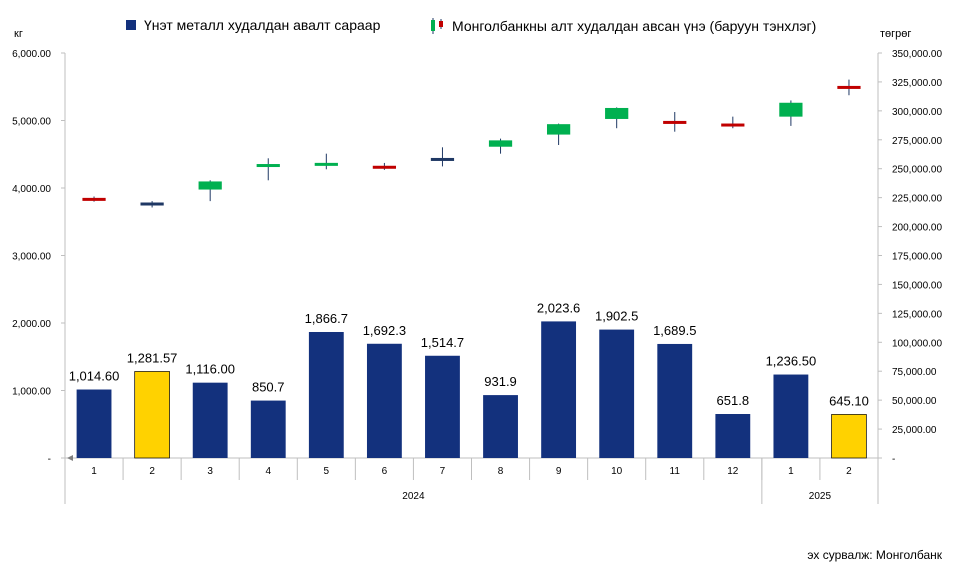 This screenshot has height=566, width=954. What do you see at coordinates (500, 381) in the screenshot?
I see `bar-value-label: 931.9` at bounding box center [500, 381].